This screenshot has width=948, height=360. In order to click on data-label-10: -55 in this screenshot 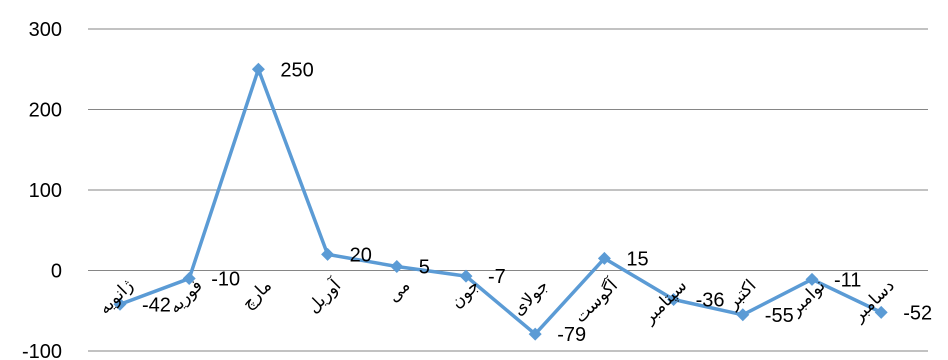, I will do `click(779, 316)`.